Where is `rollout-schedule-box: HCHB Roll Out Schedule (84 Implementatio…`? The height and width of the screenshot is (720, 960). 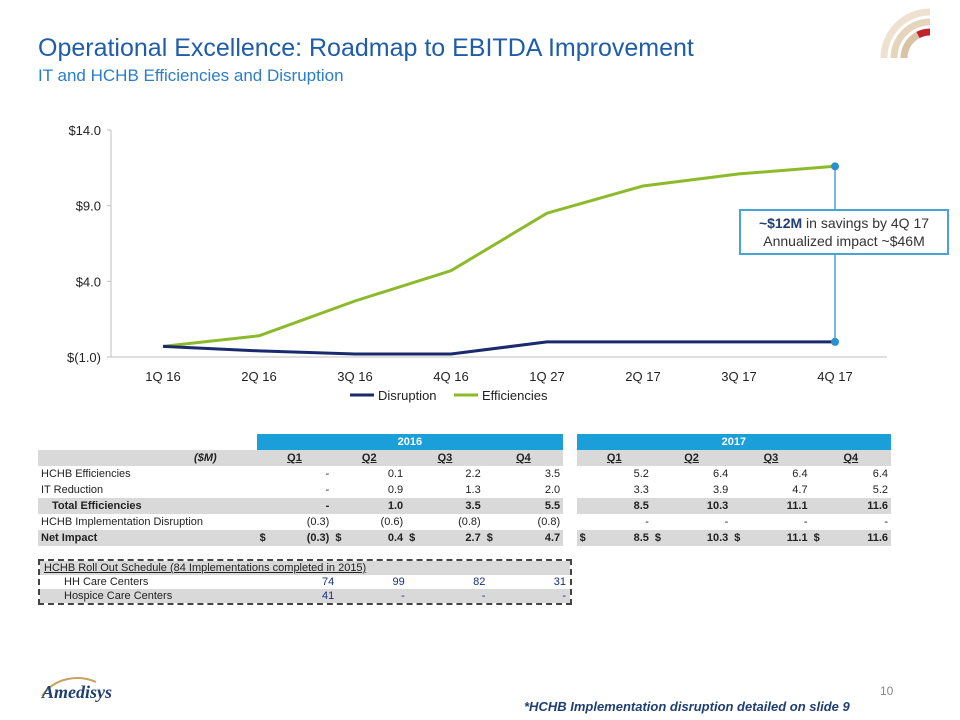 rollout-schedule-box: HCHB Roll Out Schedule (84 Implementatio… is located at coordinates (305, 582).